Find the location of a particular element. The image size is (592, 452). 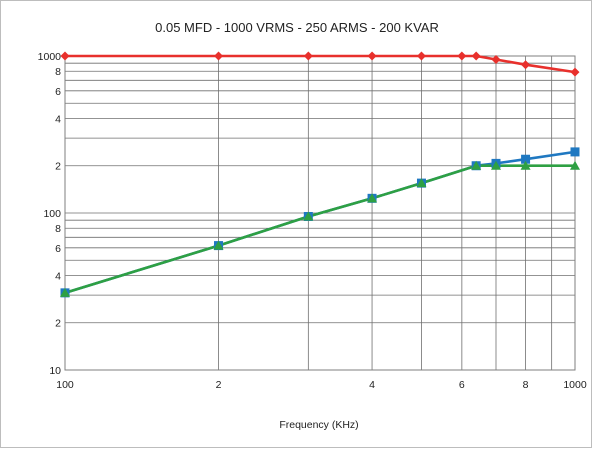

y-tick-label: 1000 is located at coordinates (50, 57).